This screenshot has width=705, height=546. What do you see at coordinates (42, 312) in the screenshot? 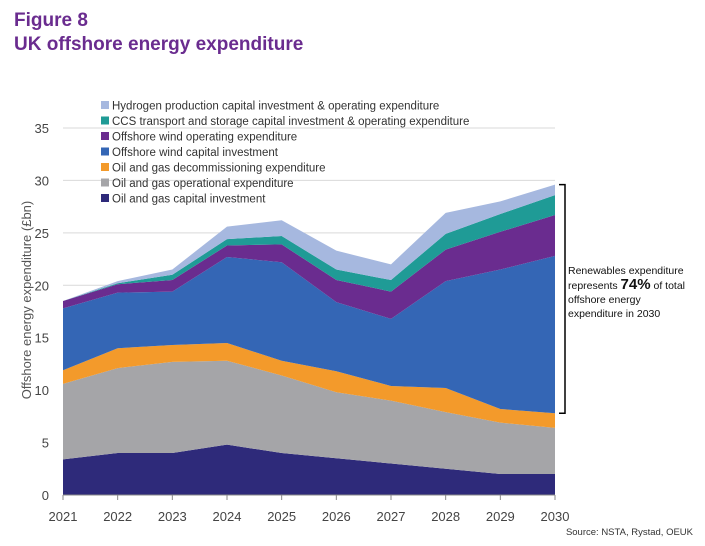
I see `y-tick-labels: 0 5 10 15 20 25 30 35` at bounding box center [42, 312].